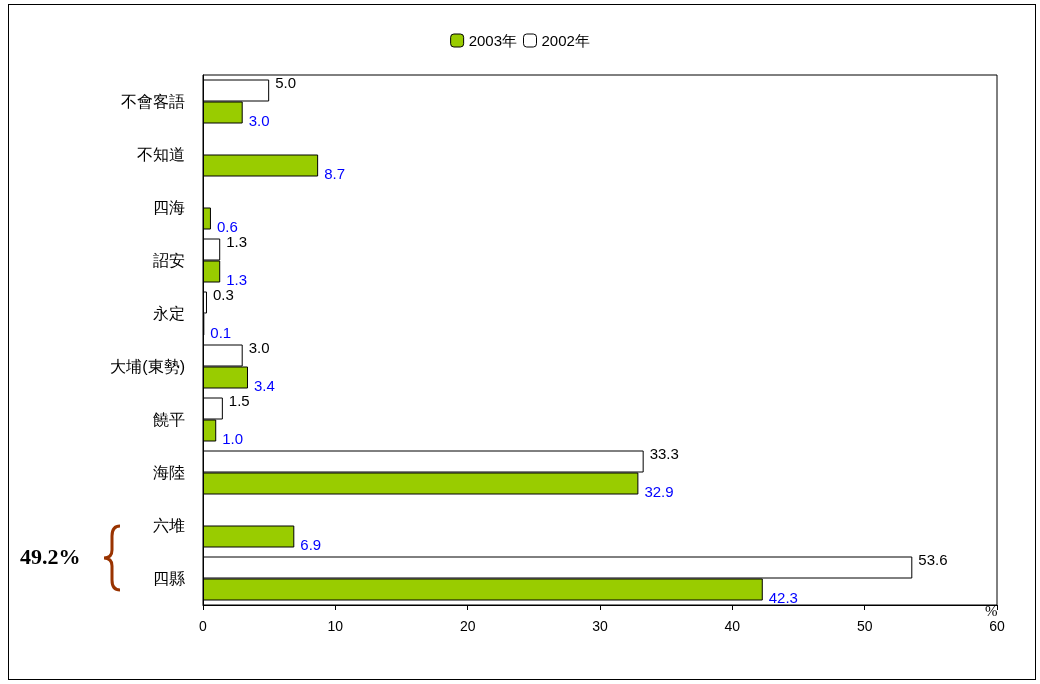  What do you see at coordinates (600, 626) in the screenshot?
I see `x-tick-label: 30` at bounding box center [600, 626].